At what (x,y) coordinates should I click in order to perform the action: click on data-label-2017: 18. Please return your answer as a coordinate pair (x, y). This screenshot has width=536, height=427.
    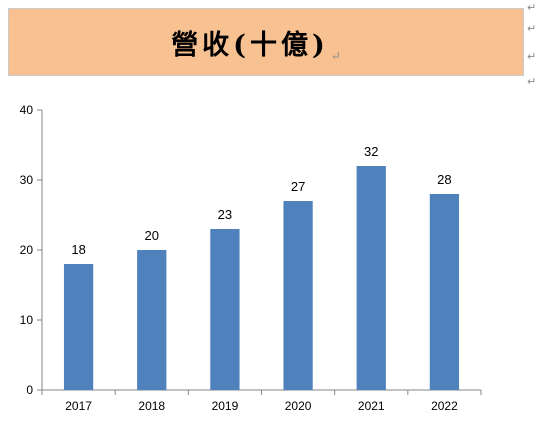
    Looking at the image, I should click on (78, 249).